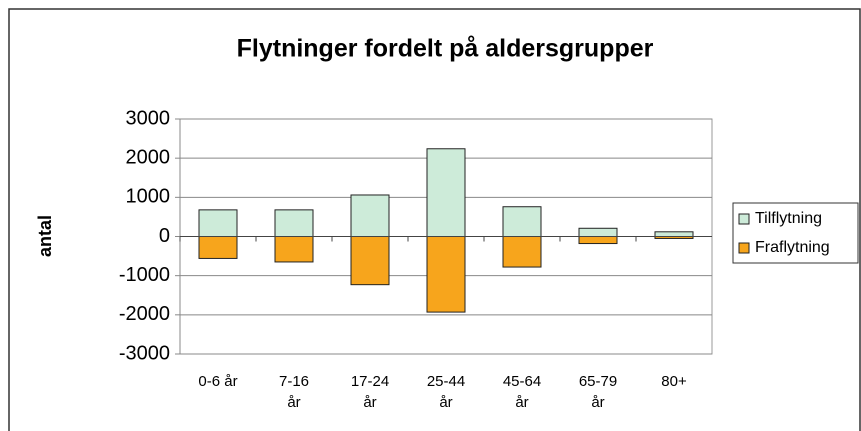 The width and height of the screenshot is (861, 431). Describe the element at coordinates (144, 314) in the screenshot. I see `y-tick-label: -2000` at that location.